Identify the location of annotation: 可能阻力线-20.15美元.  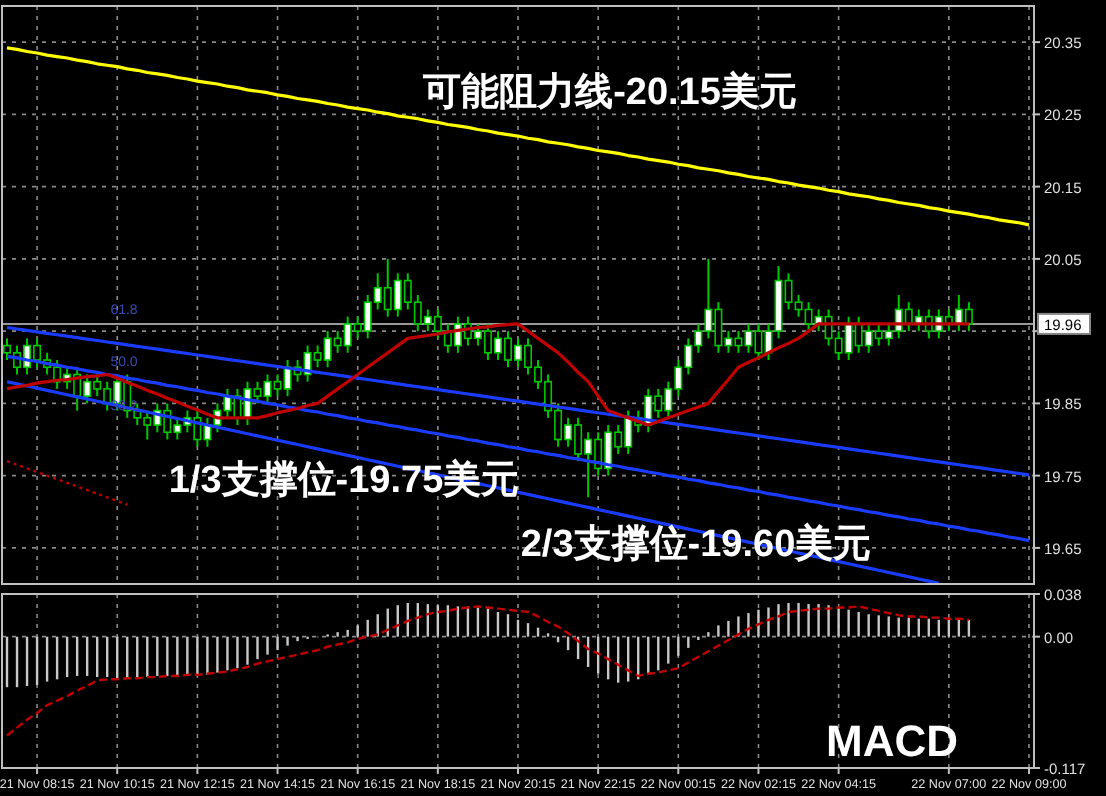
(609, 92).